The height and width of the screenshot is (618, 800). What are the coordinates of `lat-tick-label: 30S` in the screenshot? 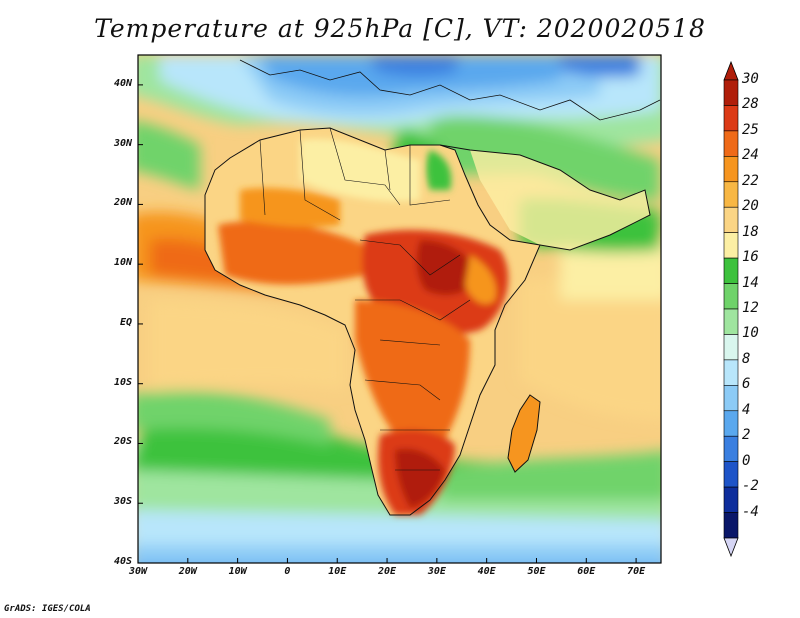 It's located at (122, 502).